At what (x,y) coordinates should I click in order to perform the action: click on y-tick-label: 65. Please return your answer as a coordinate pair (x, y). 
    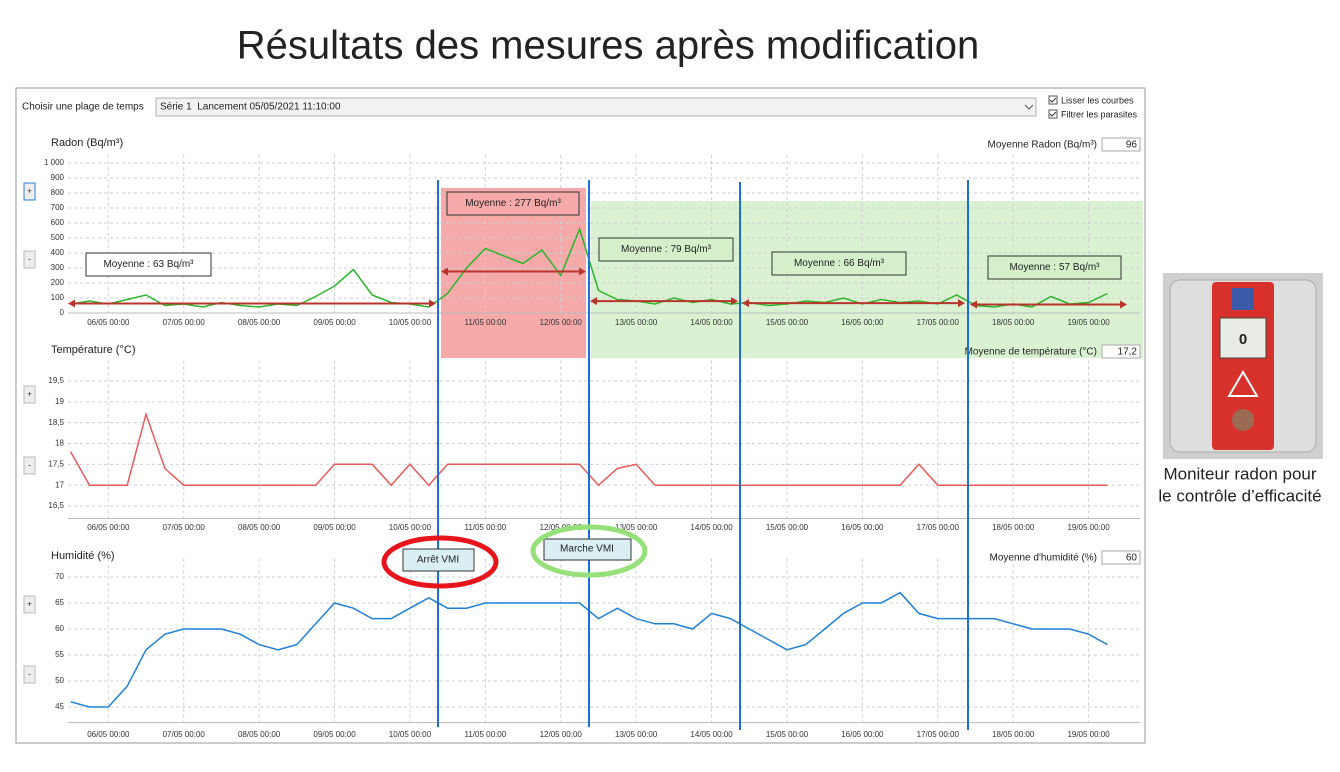
    Looking at the image, I should click on (59, 602).